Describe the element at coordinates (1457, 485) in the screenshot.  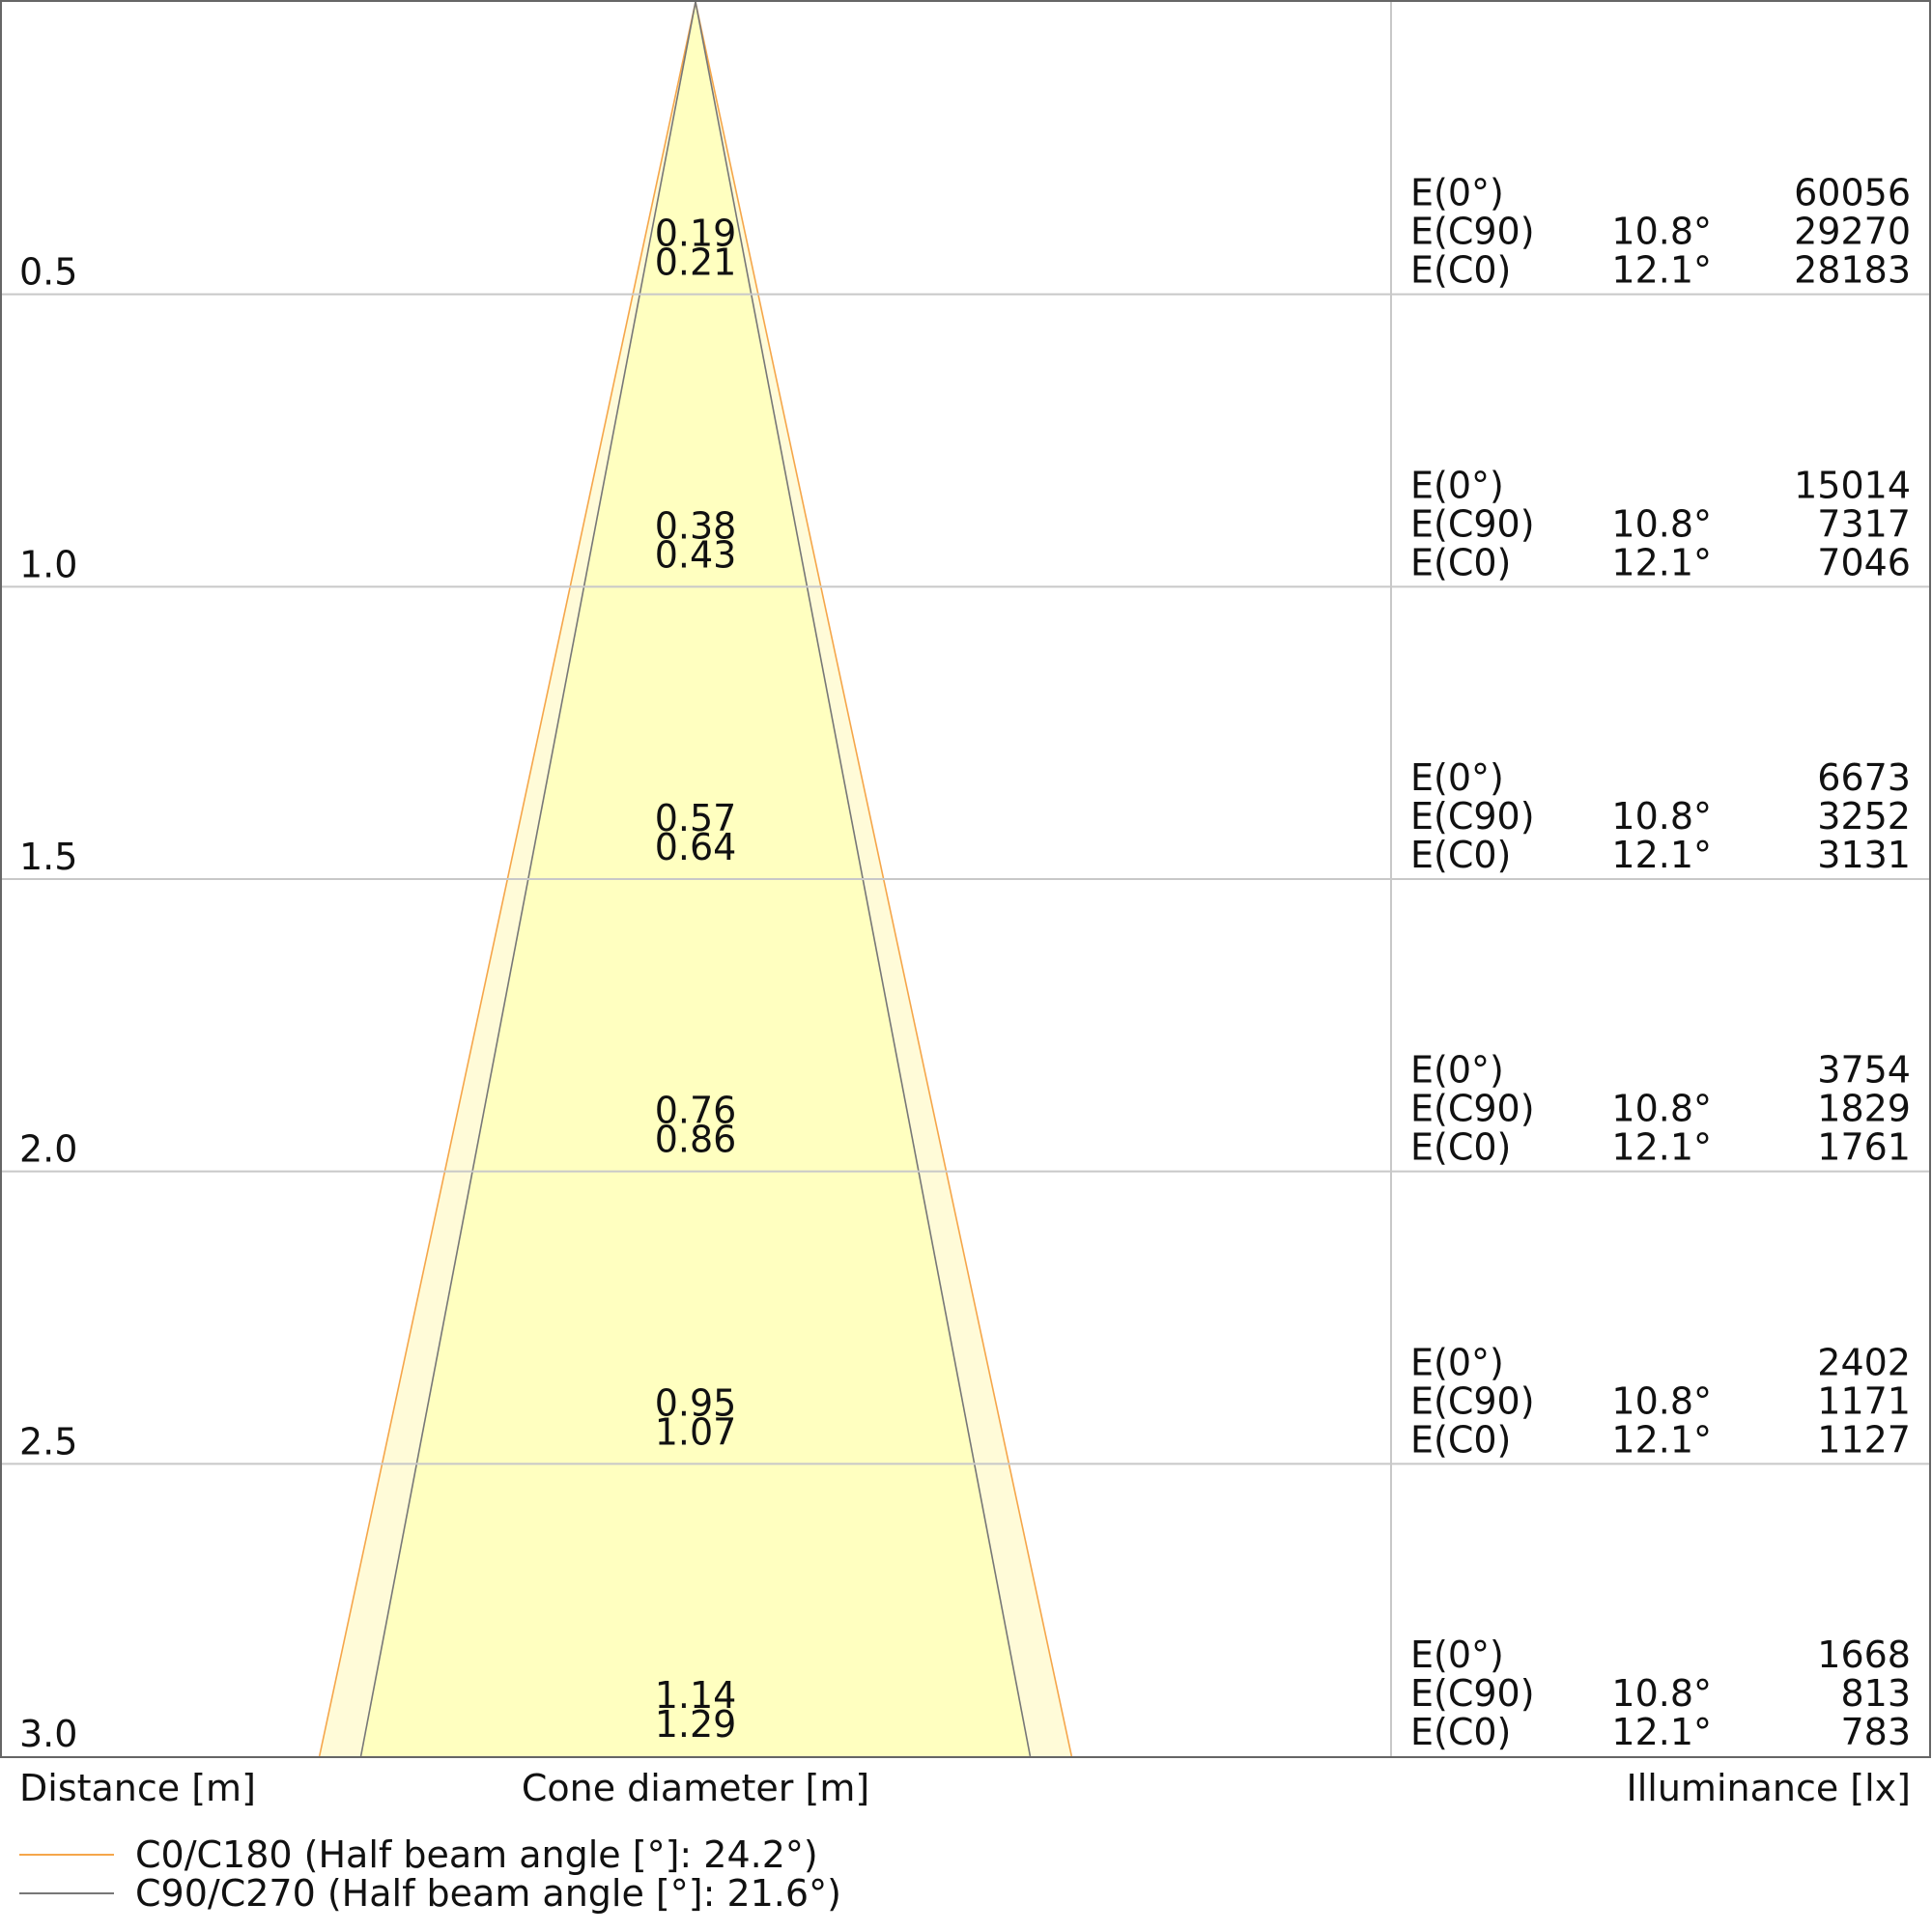
I see `illuminance-row-label-1-0: E(0°)` at that location.